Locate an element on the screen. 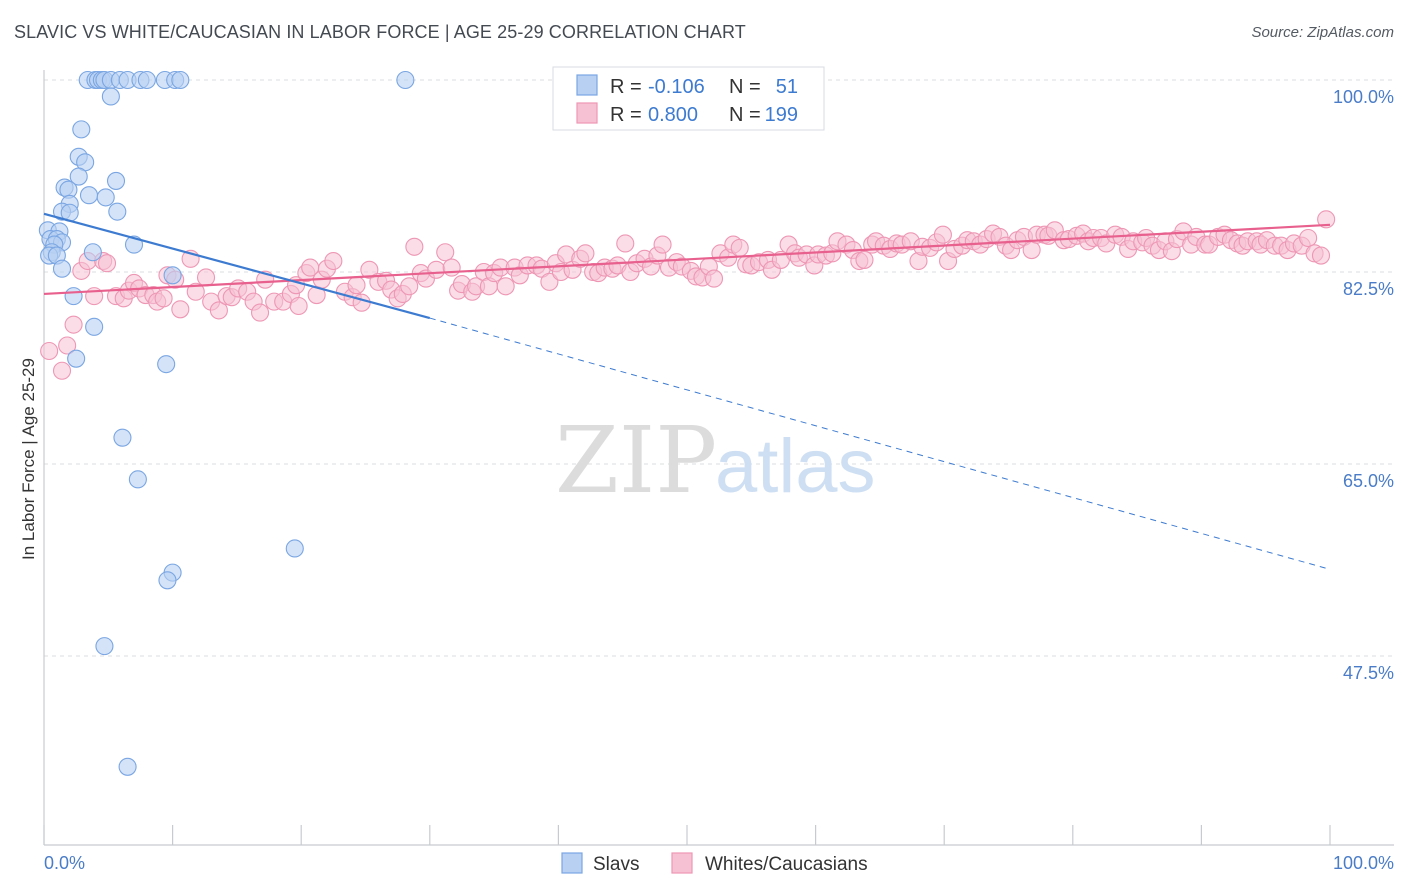 This screenshot has width=1406, height=892. bottom-legend-label-whites: Whites/Caucasians is located at coordinates (786, 864).